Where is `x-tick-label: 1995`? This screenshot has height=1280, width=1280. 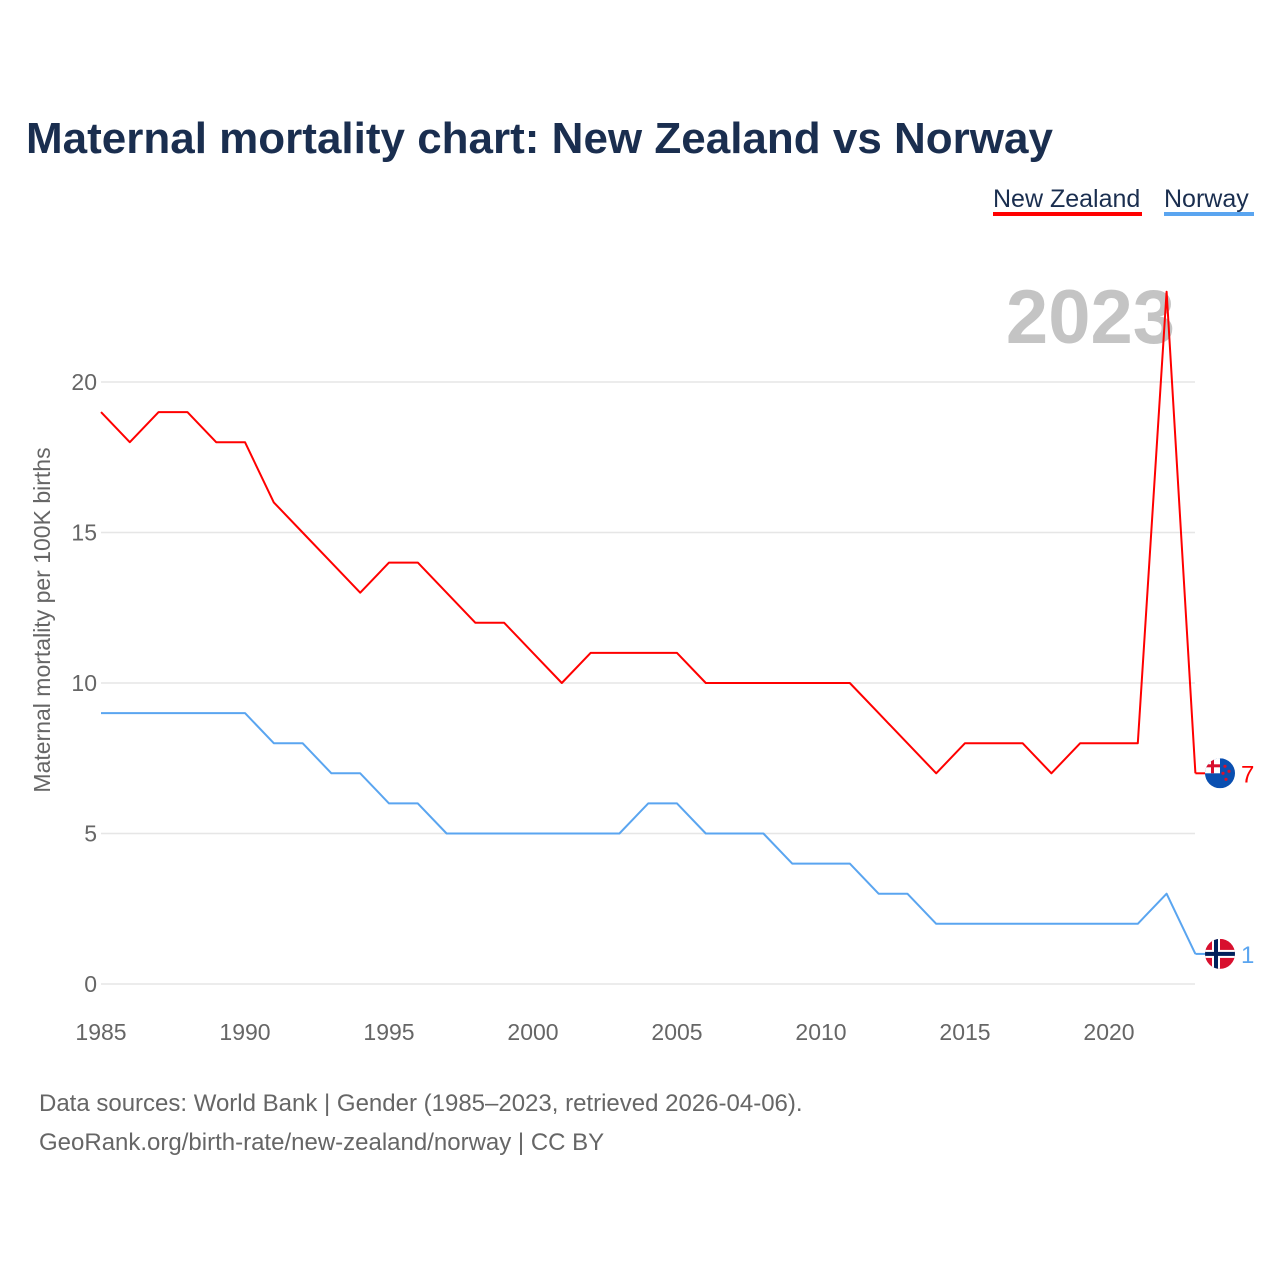
x-tick-label: 1995 is located at coordinates (388, 1032).